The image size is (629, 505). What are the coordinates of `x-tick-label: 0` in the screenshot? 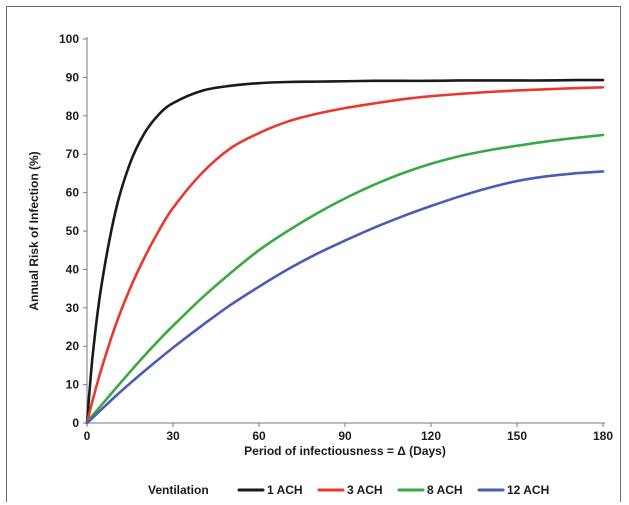 It's located at (87, 436).